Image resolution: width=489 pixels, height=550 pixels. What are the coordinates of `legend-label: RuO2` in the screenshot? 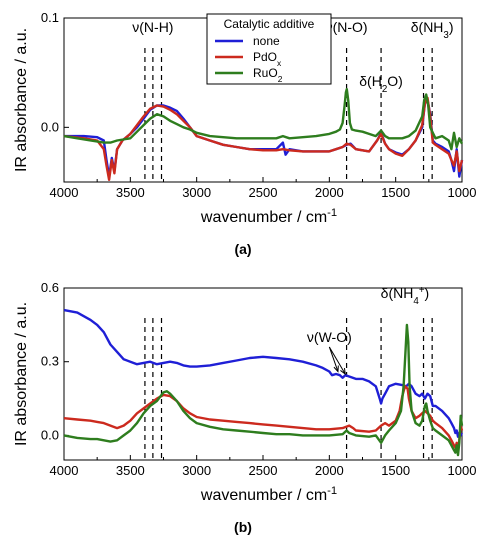 It's located at (268, 75).